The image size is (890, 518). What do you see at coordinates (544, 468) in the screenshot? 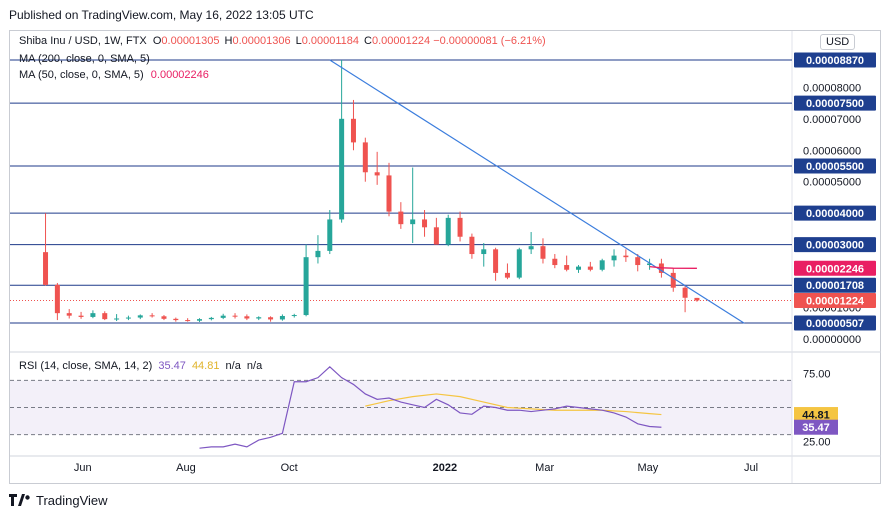
I see `time-tick-label: Mar` at bounding box center [544, 468].